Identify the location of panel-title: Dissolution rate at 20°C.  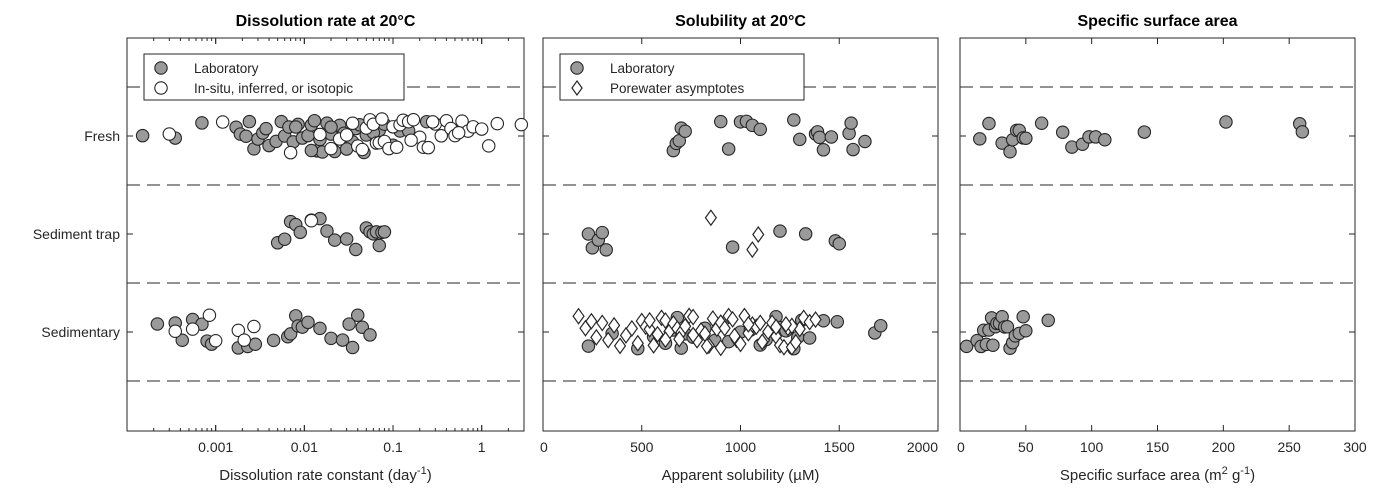
(326, 21).